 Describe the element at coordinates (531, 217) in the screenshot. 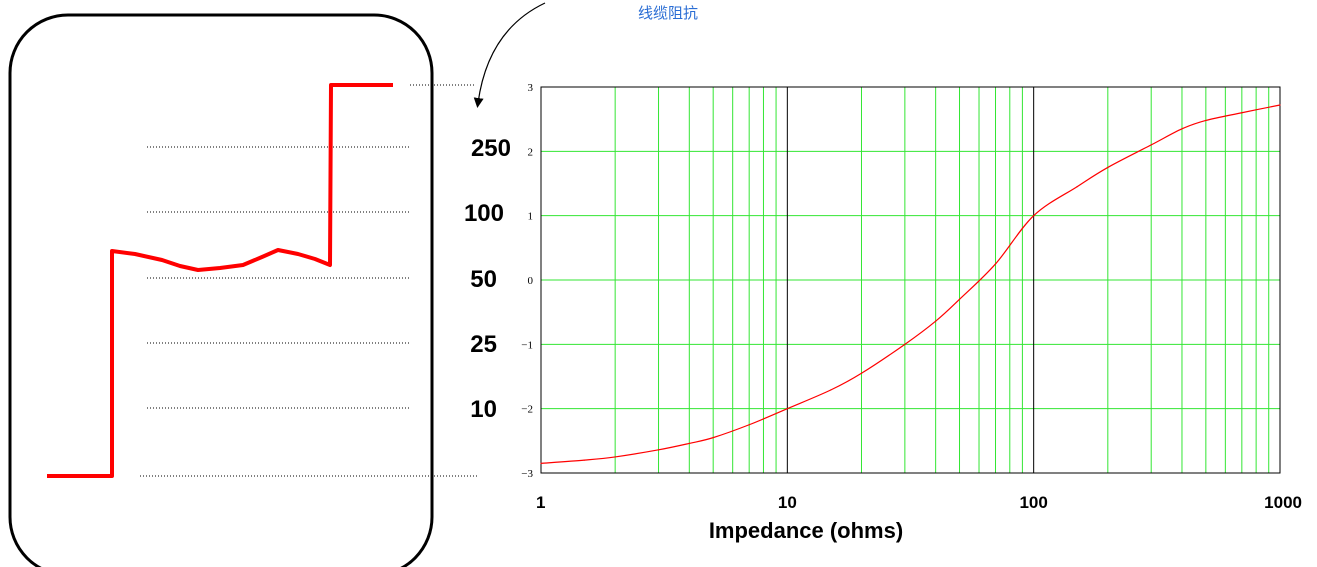

I see `y-tick-label: 1` at that location.